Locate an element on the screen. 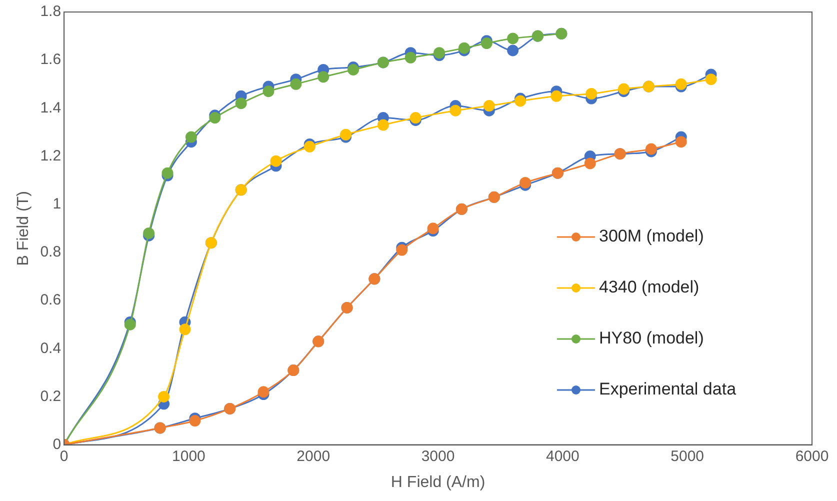 The height and width of the screenshot is (501, 837). y-tick-label: 1.2 is located at coordinates (51, 155).